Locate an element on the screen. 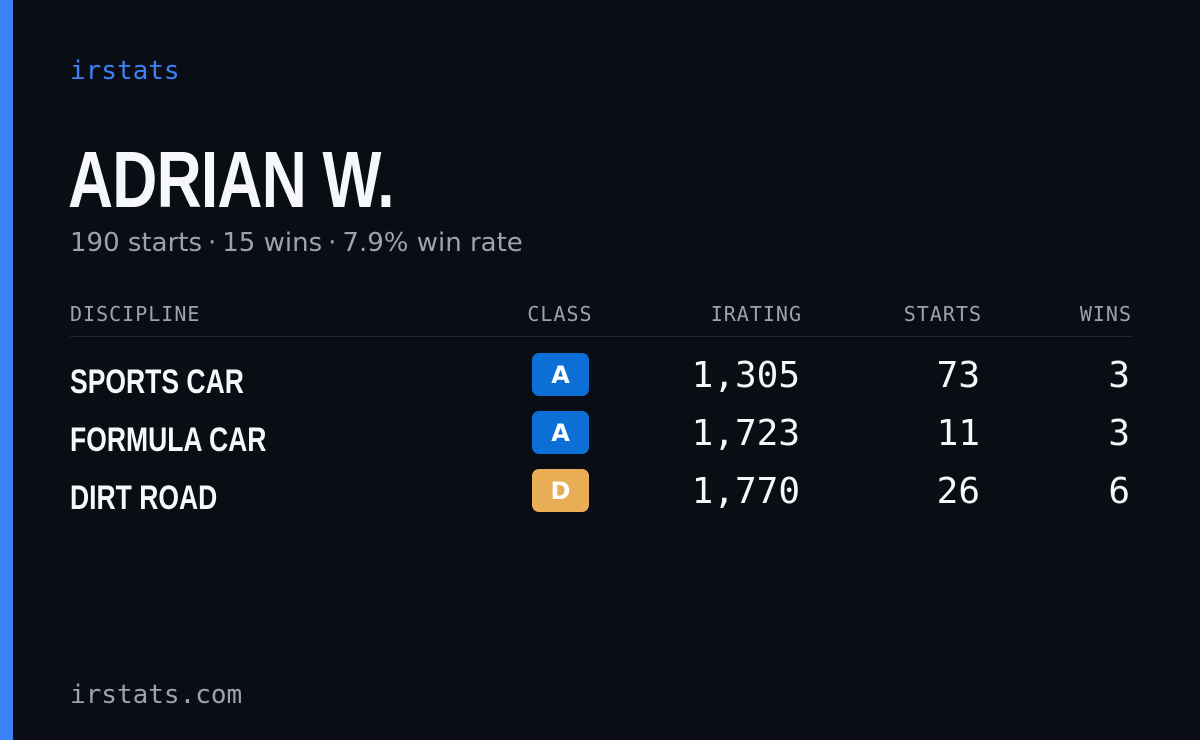  header-wins: WINS is located at coordinates (1105, 314).